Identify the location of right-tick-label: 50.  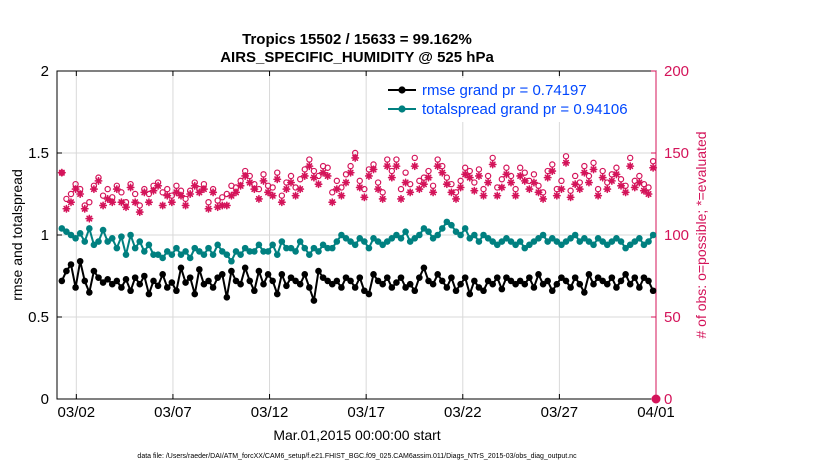
(672, 317).